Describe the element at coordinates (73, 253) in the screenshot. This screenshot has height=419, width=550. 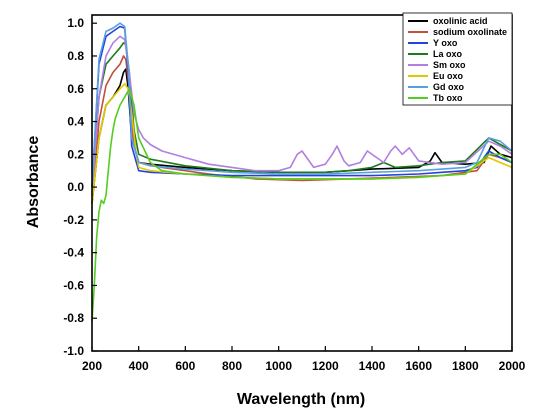
I see `y-tick-label: -0.4` at that location.